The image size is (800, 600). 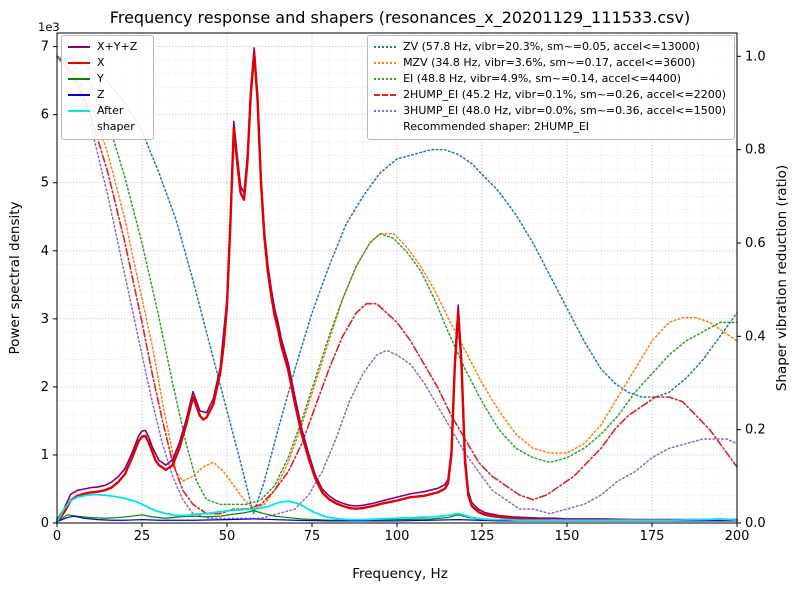 What do you see at coordinates (142, 536) in the screenshot?
I see `x-tick-label: 25` at bounding box center [142, 536].